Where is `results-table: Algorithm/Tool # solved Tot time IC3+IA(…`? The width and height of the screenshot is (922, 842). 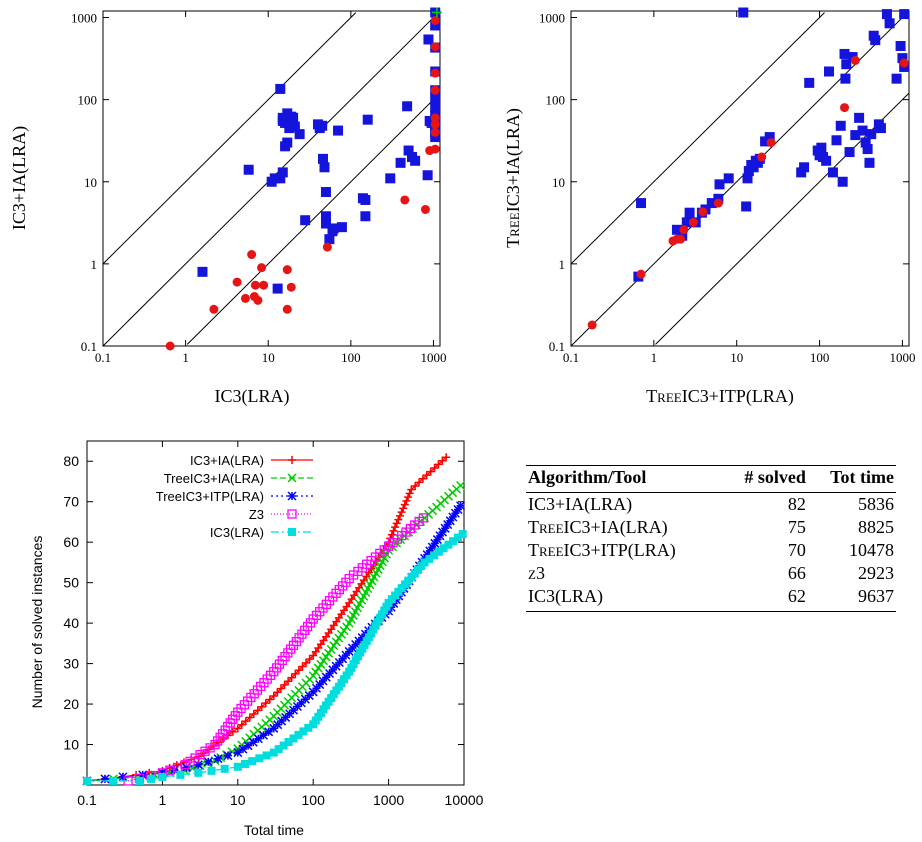
results-table: Algorithm/Tool # solved Tot time IC3+IA(… is located at coordinates (711, 538).